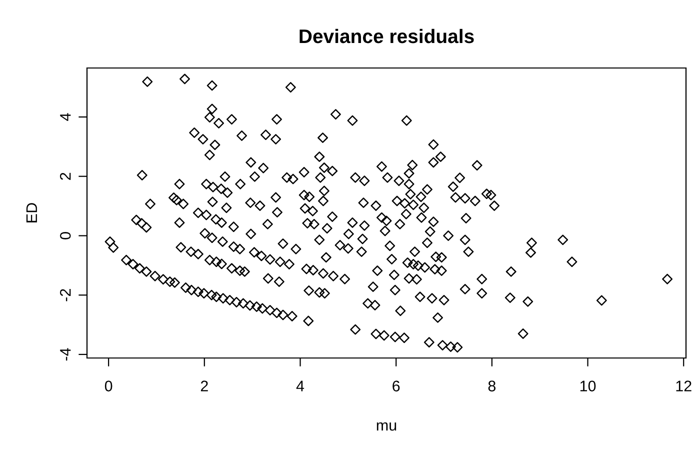 This screenshot has height=455, width=694. I want to click on x-tick-label: 2, so click(204, 386).